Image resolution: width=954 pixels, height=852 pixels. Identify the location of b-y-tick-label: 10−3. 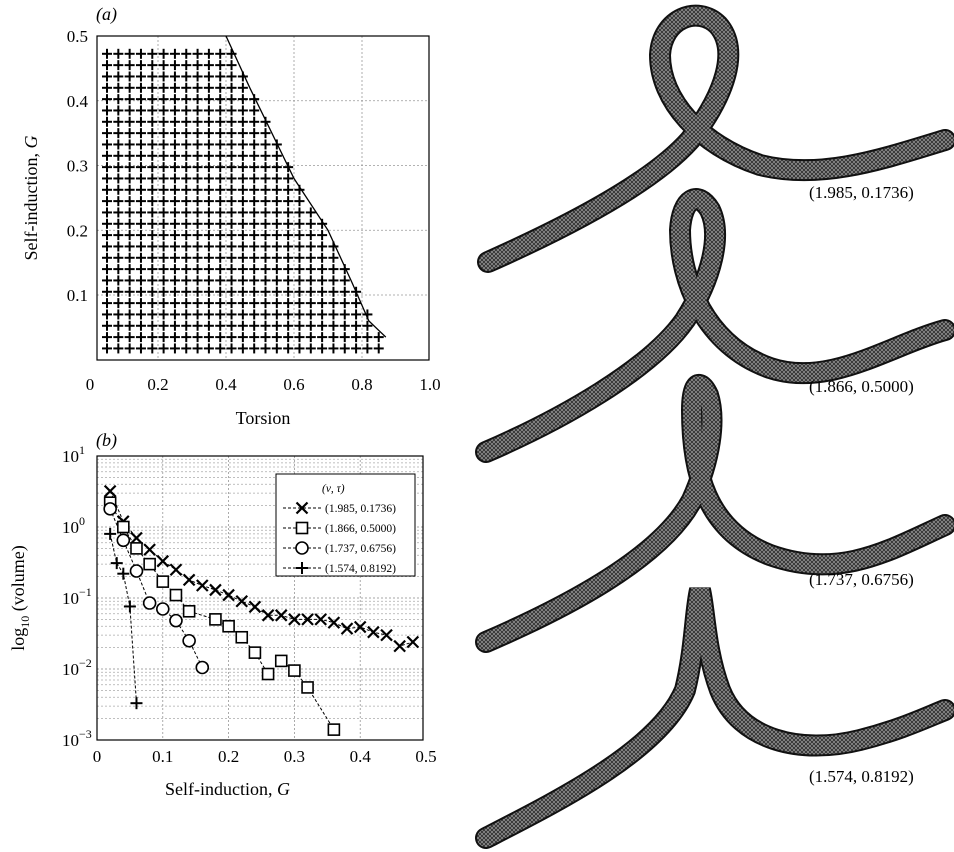
(77, 738).